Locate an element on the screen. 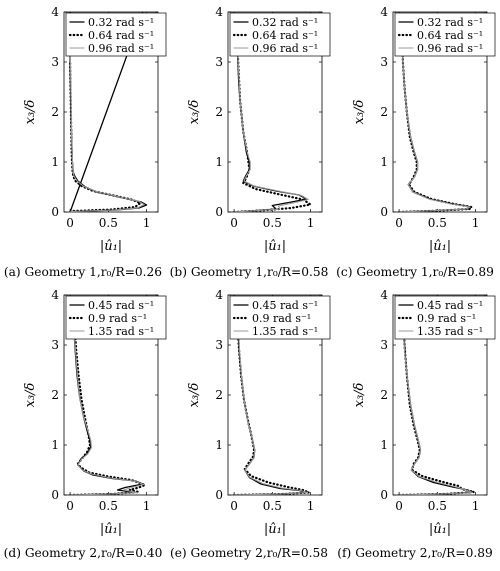 The height and width of the screenshot is (571, 500). panel-caption: (c) Geometry 1,r₀/R=0.89 is located at coordinates (415, 272).